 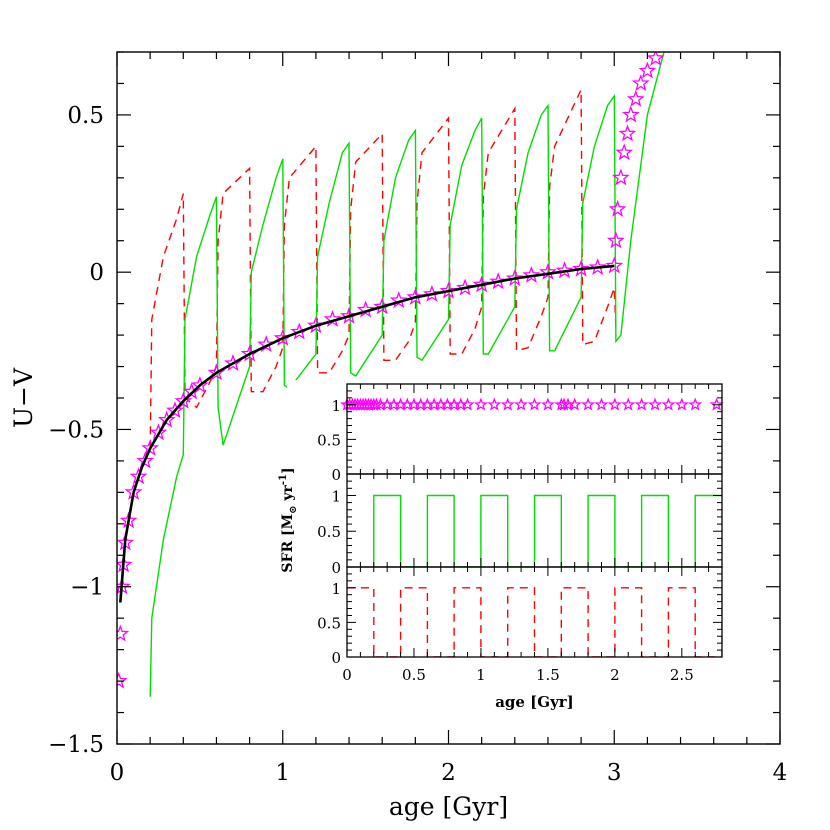 I want to click on main-y-tick-label: −0.5, so click(x=76, y=430).